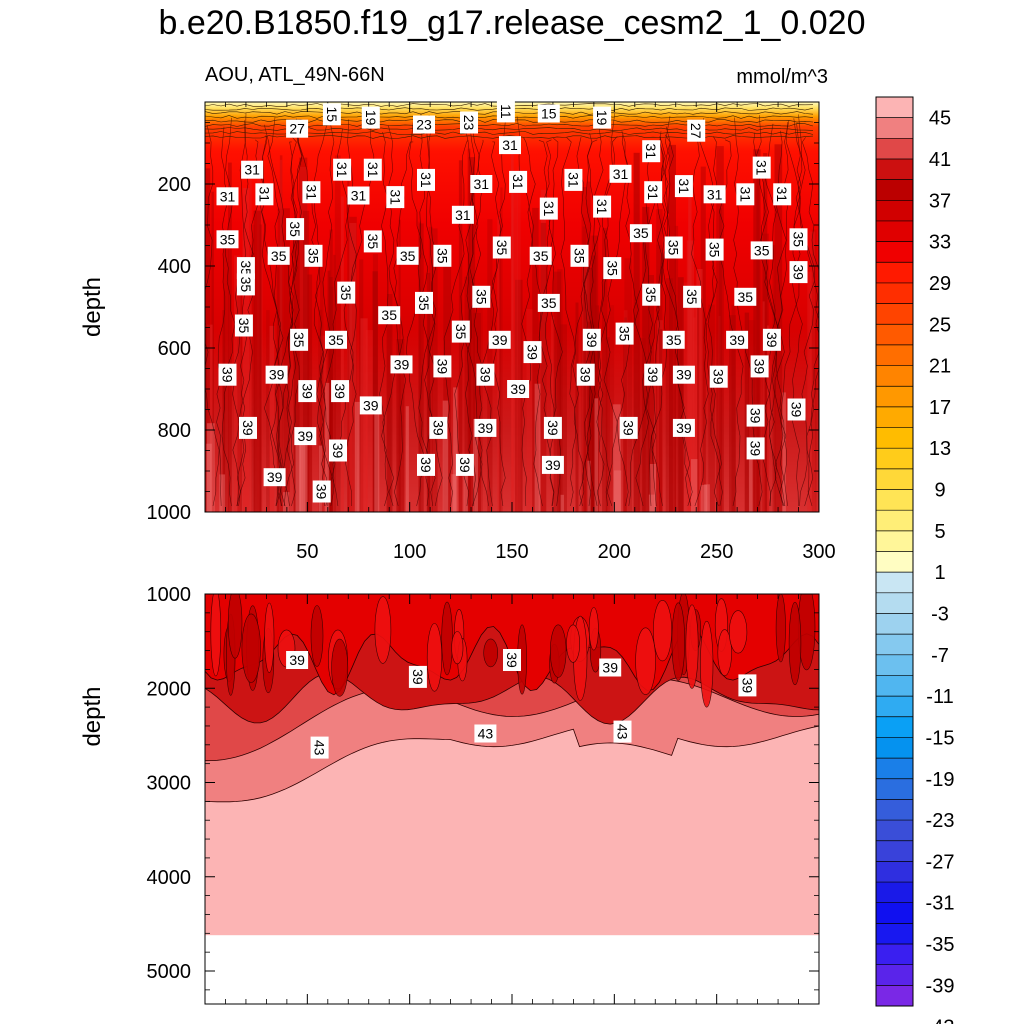 The width and height of the screenshot is (1024, 1024). Describe the element at coordinates (939, 697) in the screenshot. I see `colorbar-label: -11` at that location.